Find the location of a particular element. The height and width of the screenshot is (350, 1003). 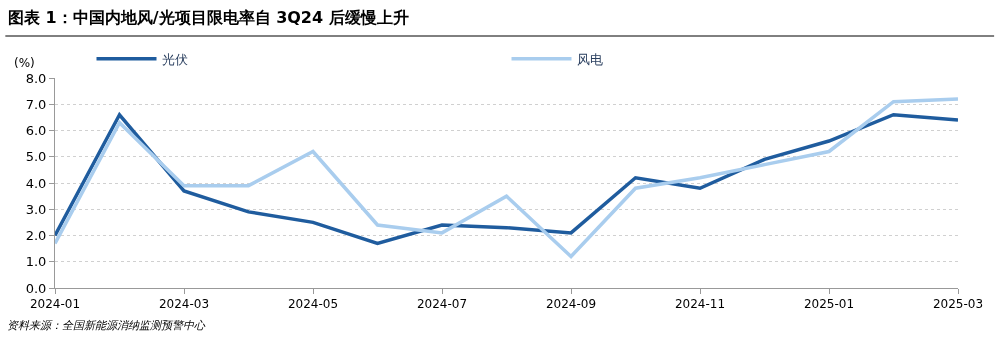

x-tick-label: 2024-05 is located at coordinates (313, 304).